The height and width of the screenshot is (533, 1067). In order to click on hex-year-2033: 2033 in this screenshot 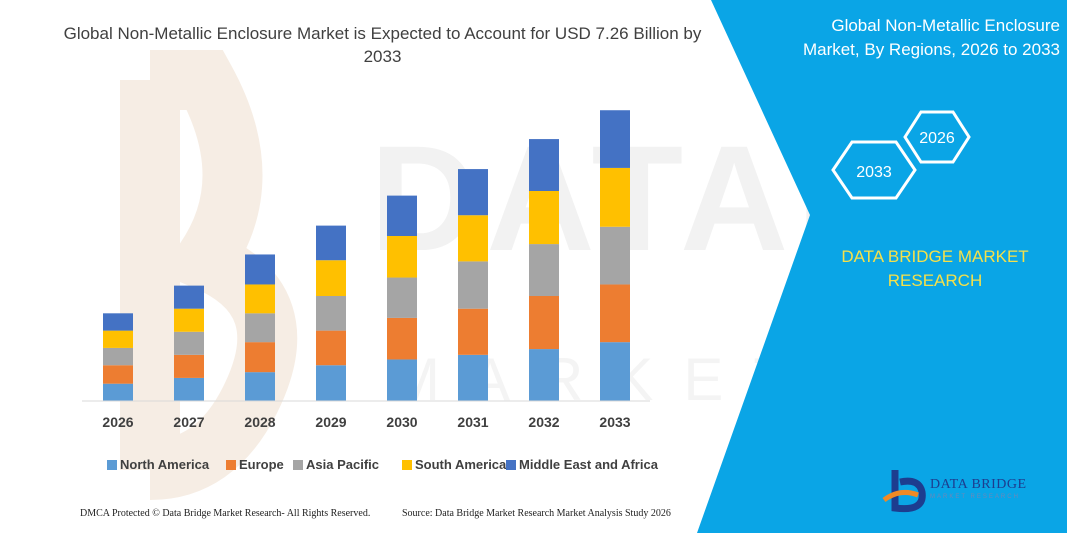, I will do `click(874, 172)`.